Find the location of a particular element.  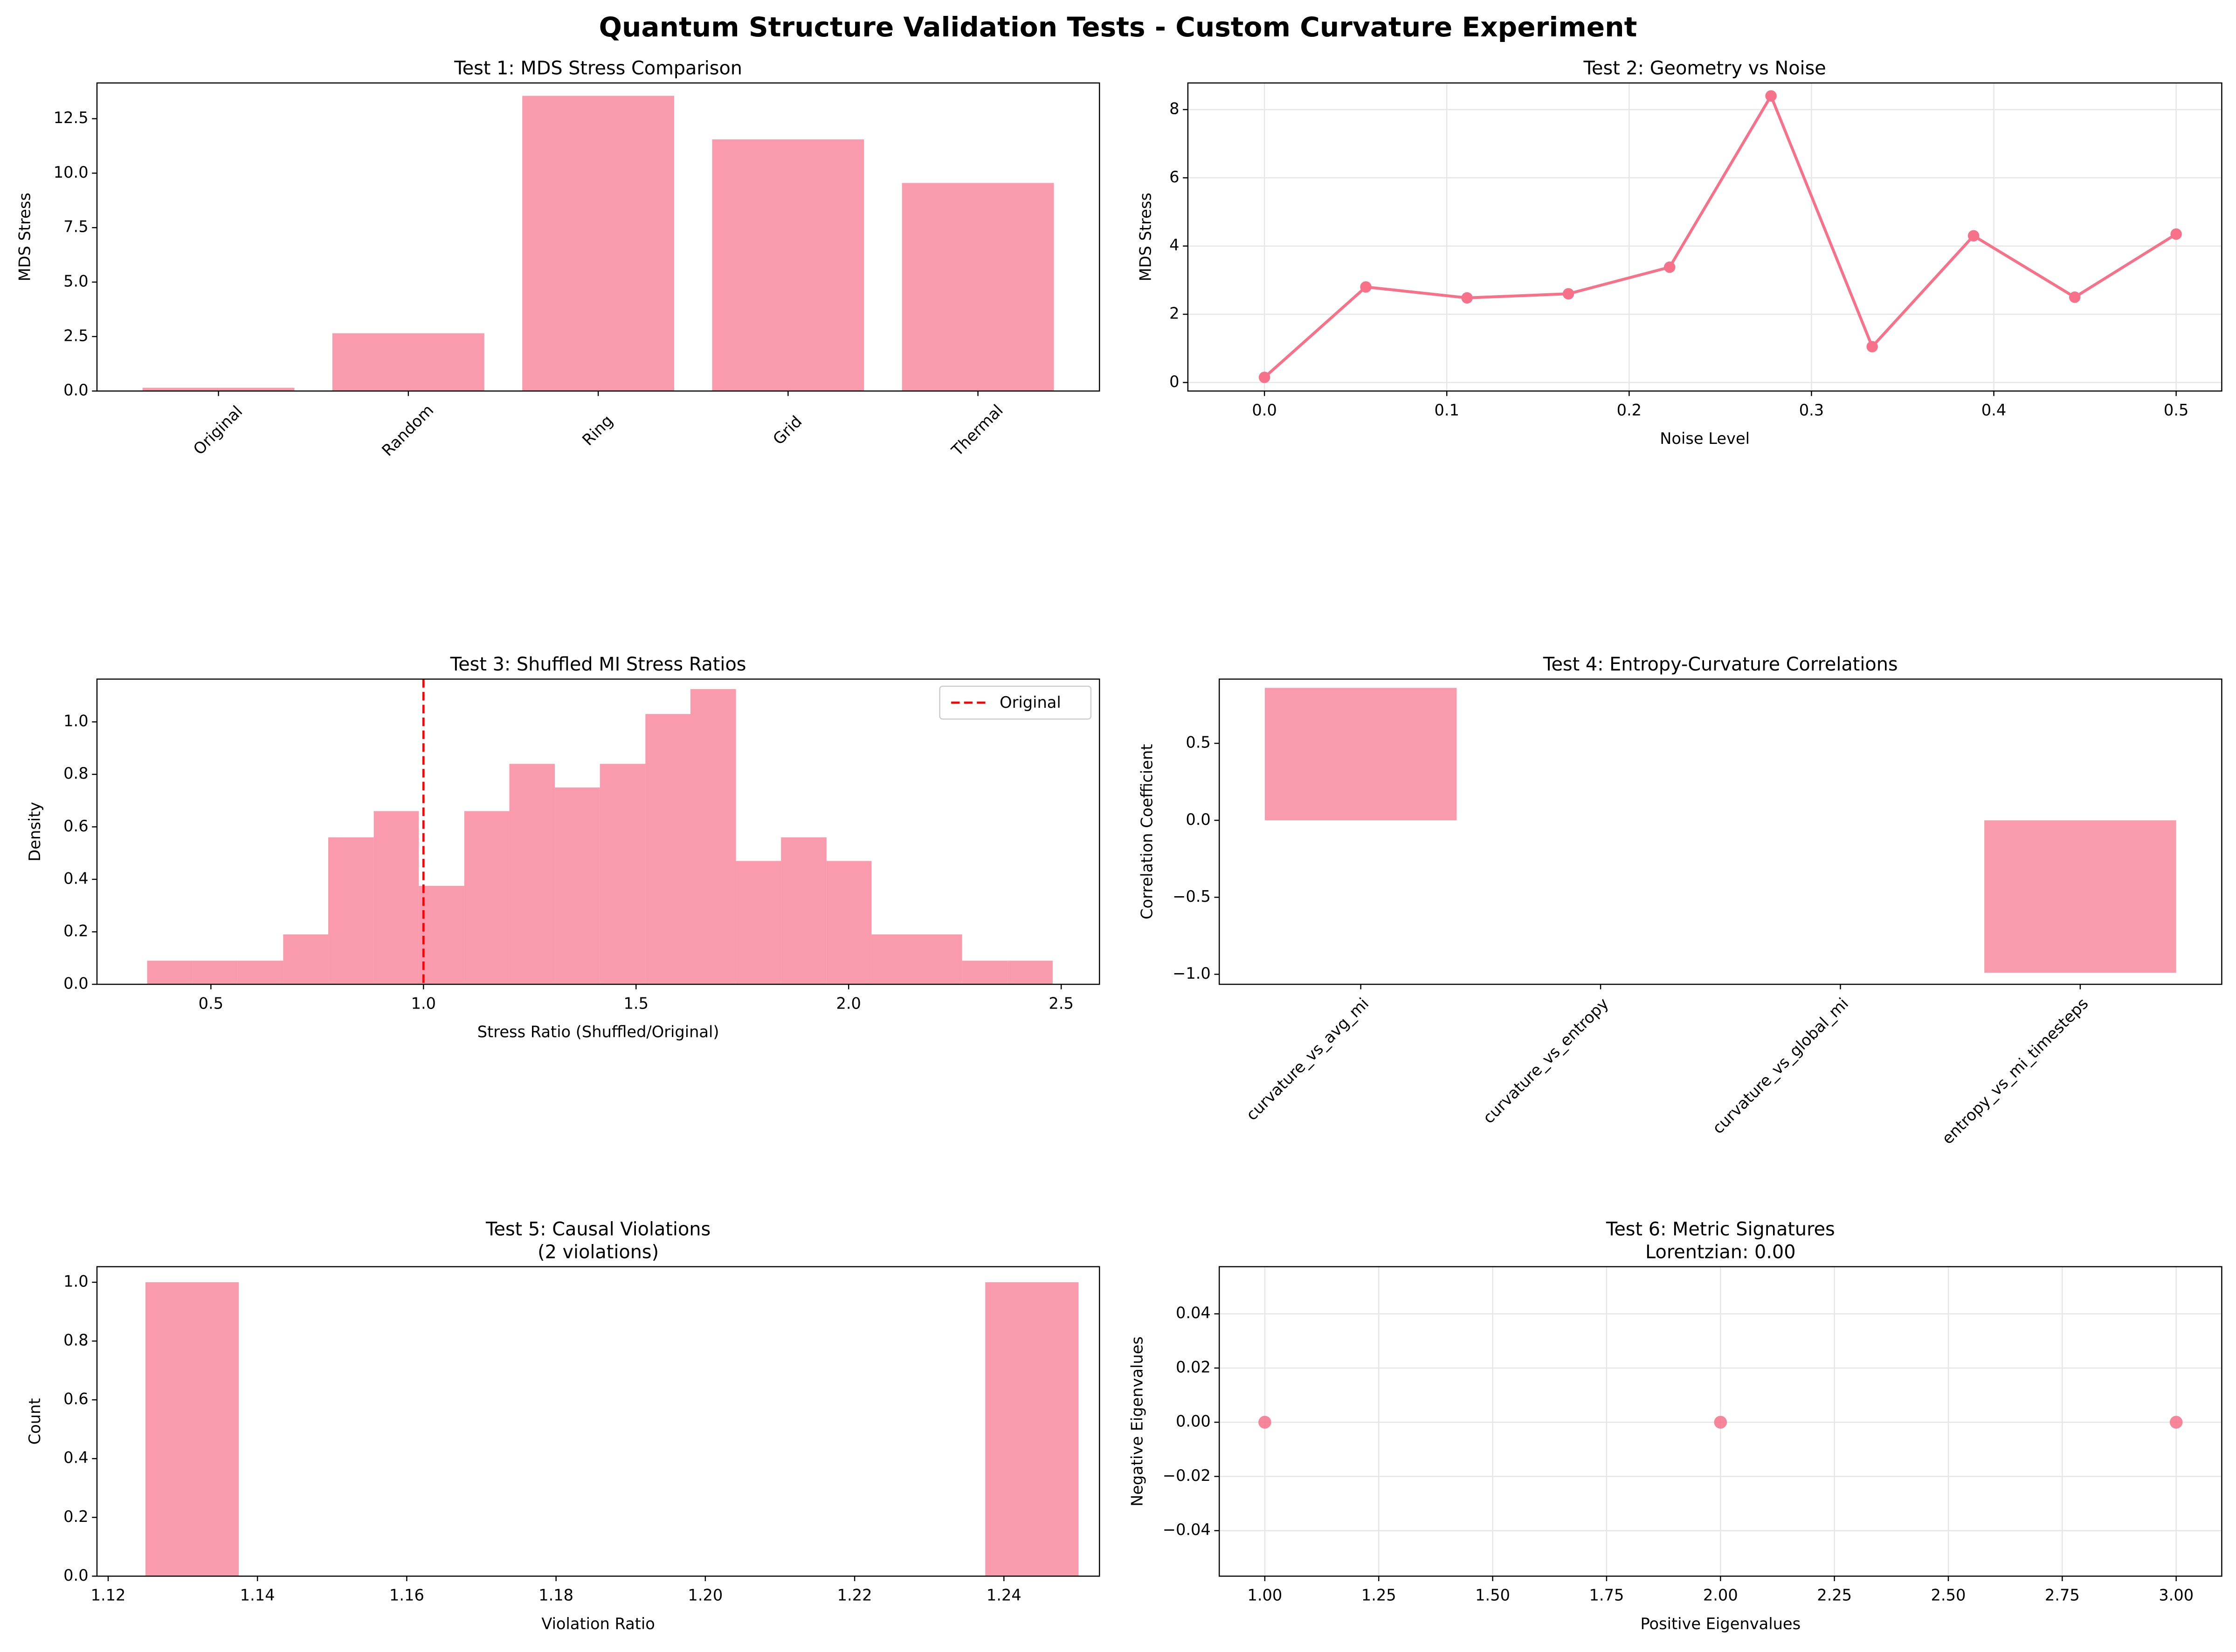

y-tick-label: −1.0 is located at coordinates (1192, 973).